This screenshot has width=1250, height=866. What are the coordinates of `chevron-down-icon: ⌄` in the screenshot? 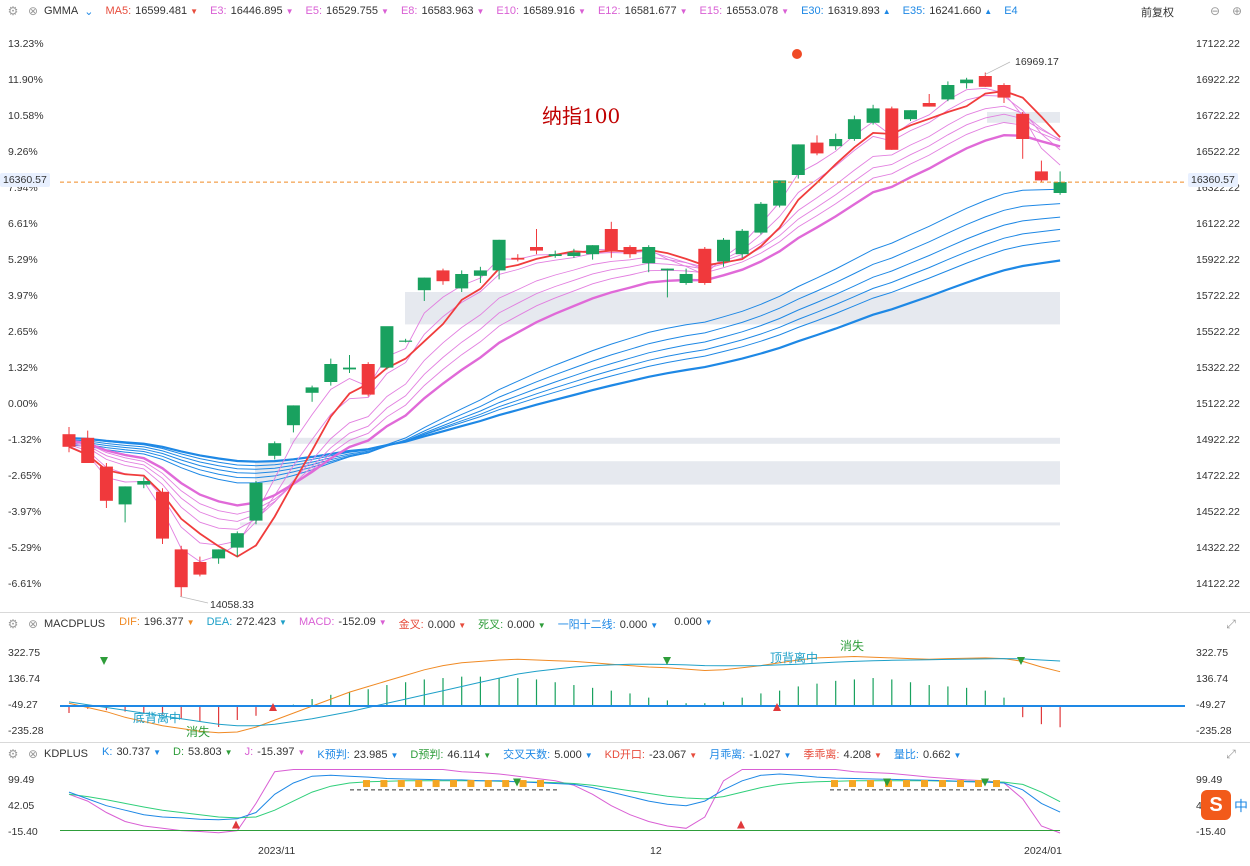 It's located at (89, 11).